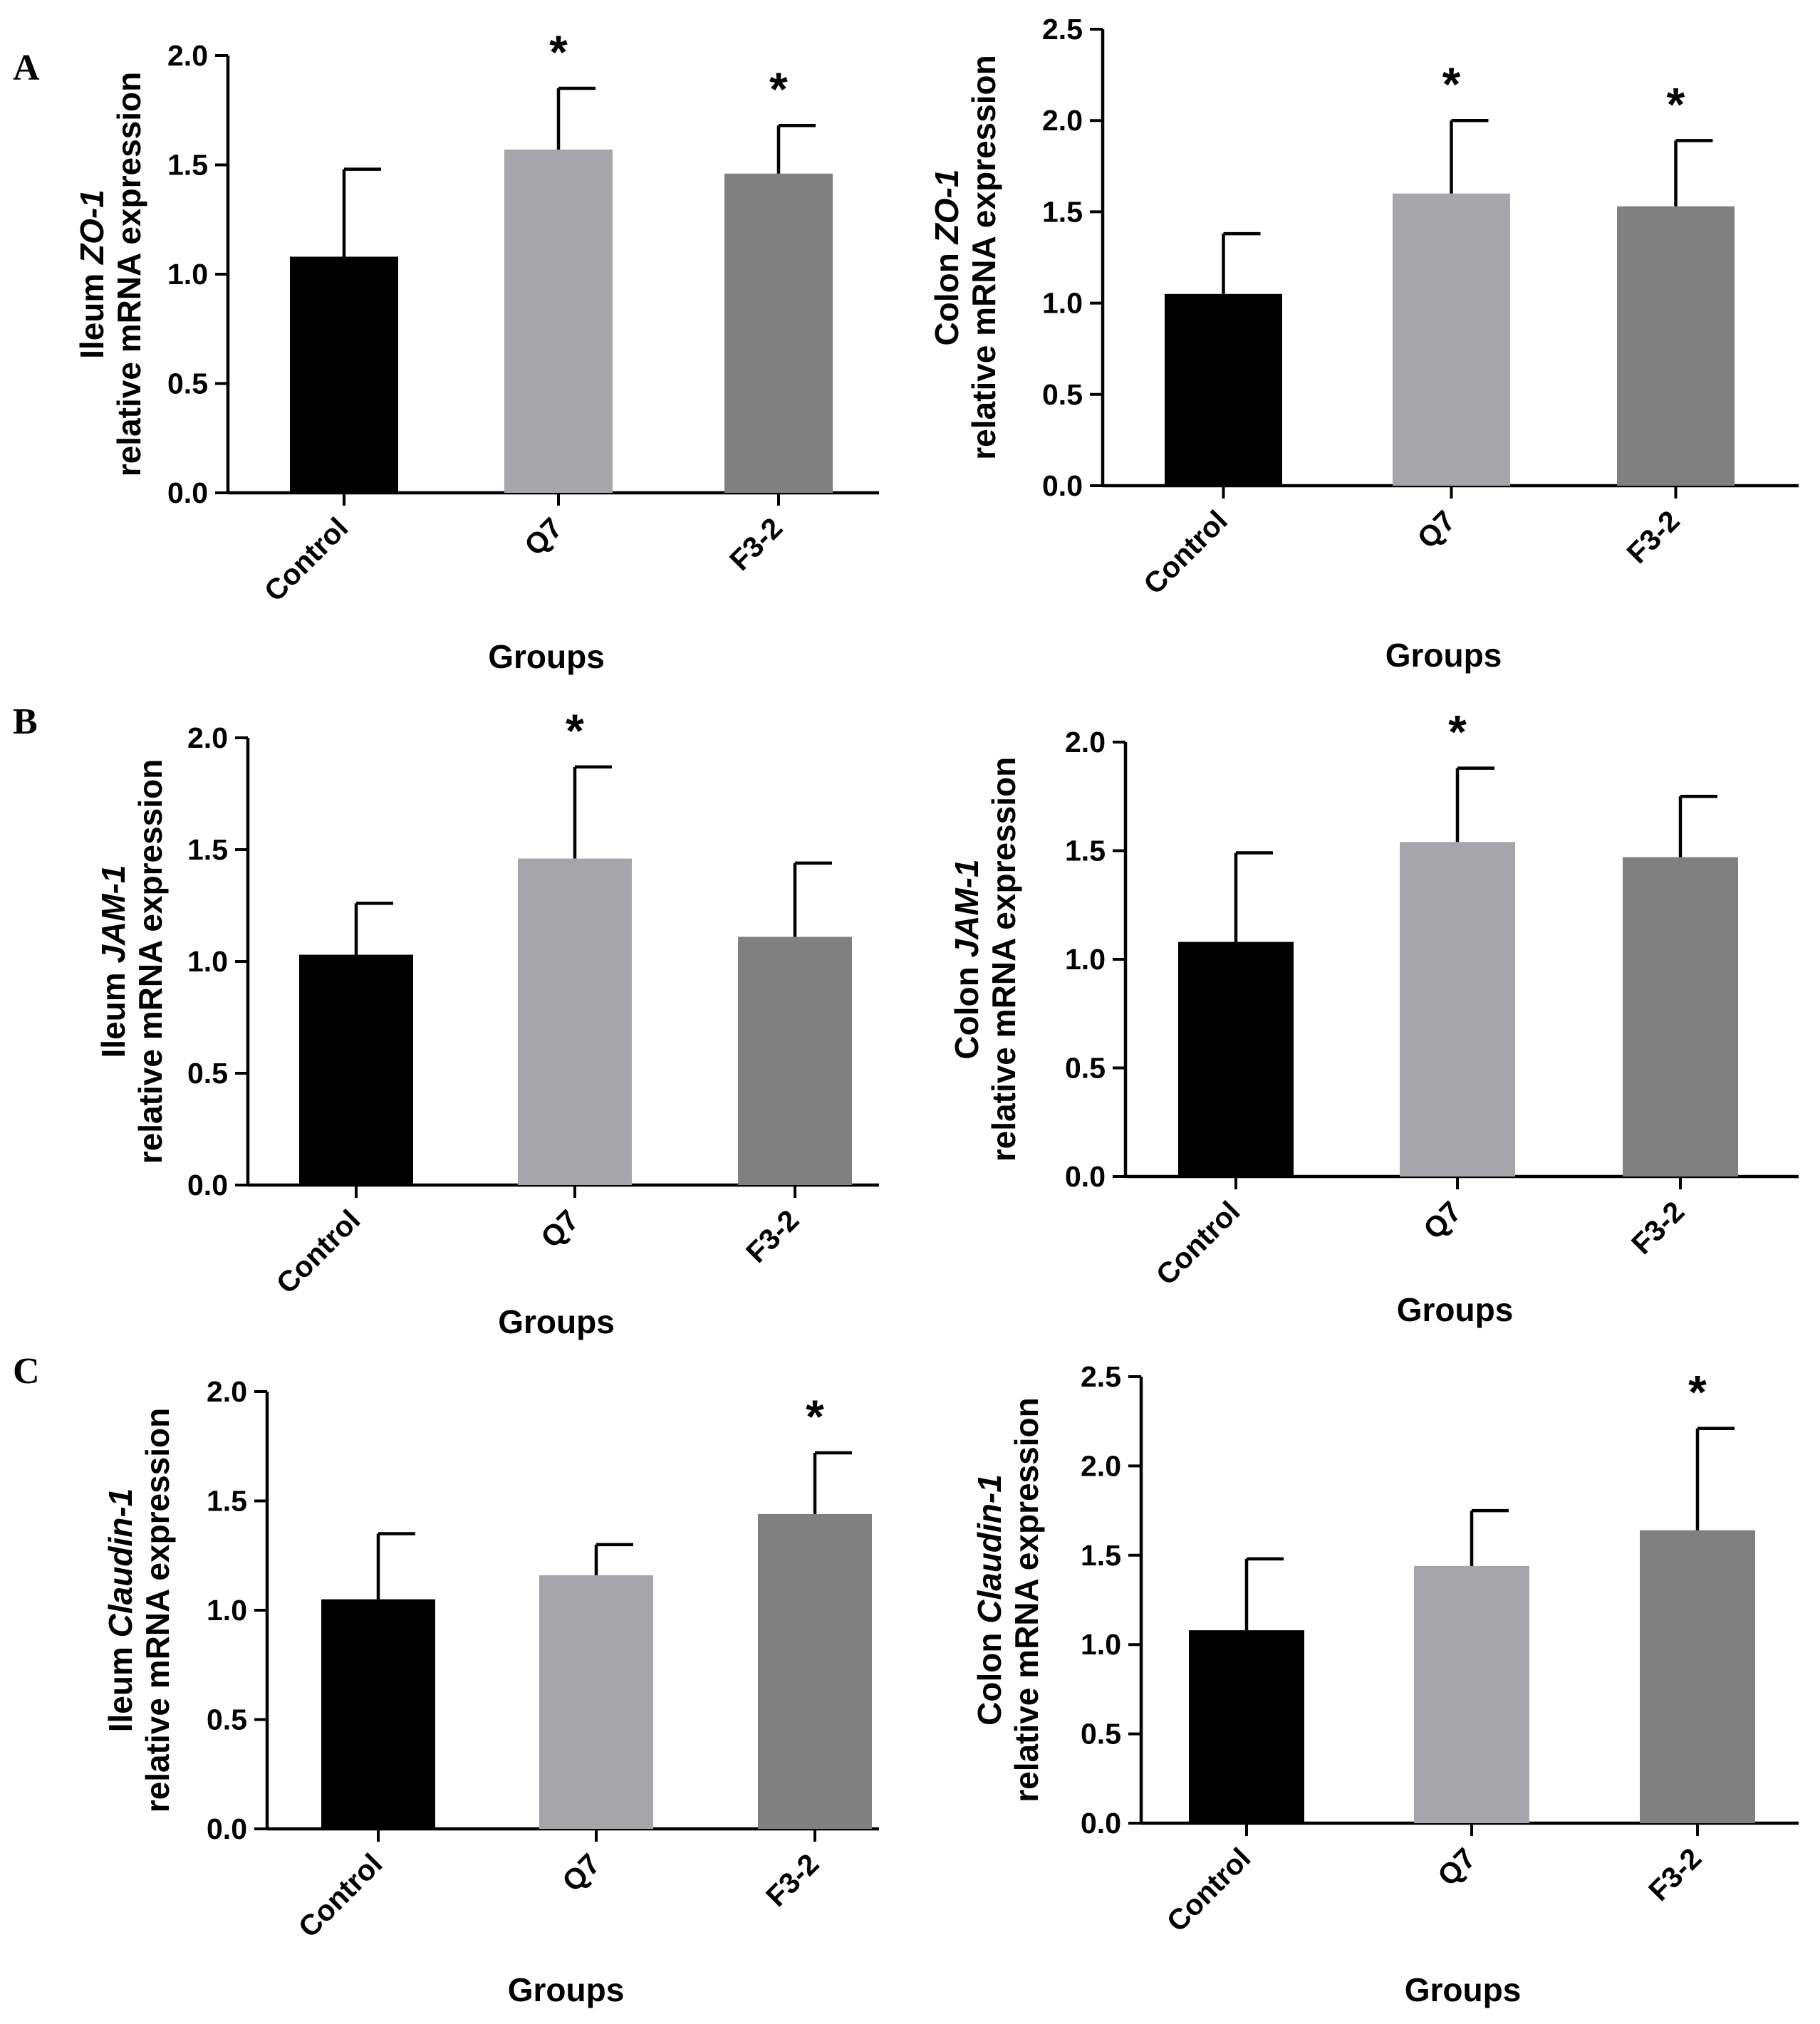 This screenshot has height=2024, width=1820. I want to click on panel-letter: A, so click(26, 68).